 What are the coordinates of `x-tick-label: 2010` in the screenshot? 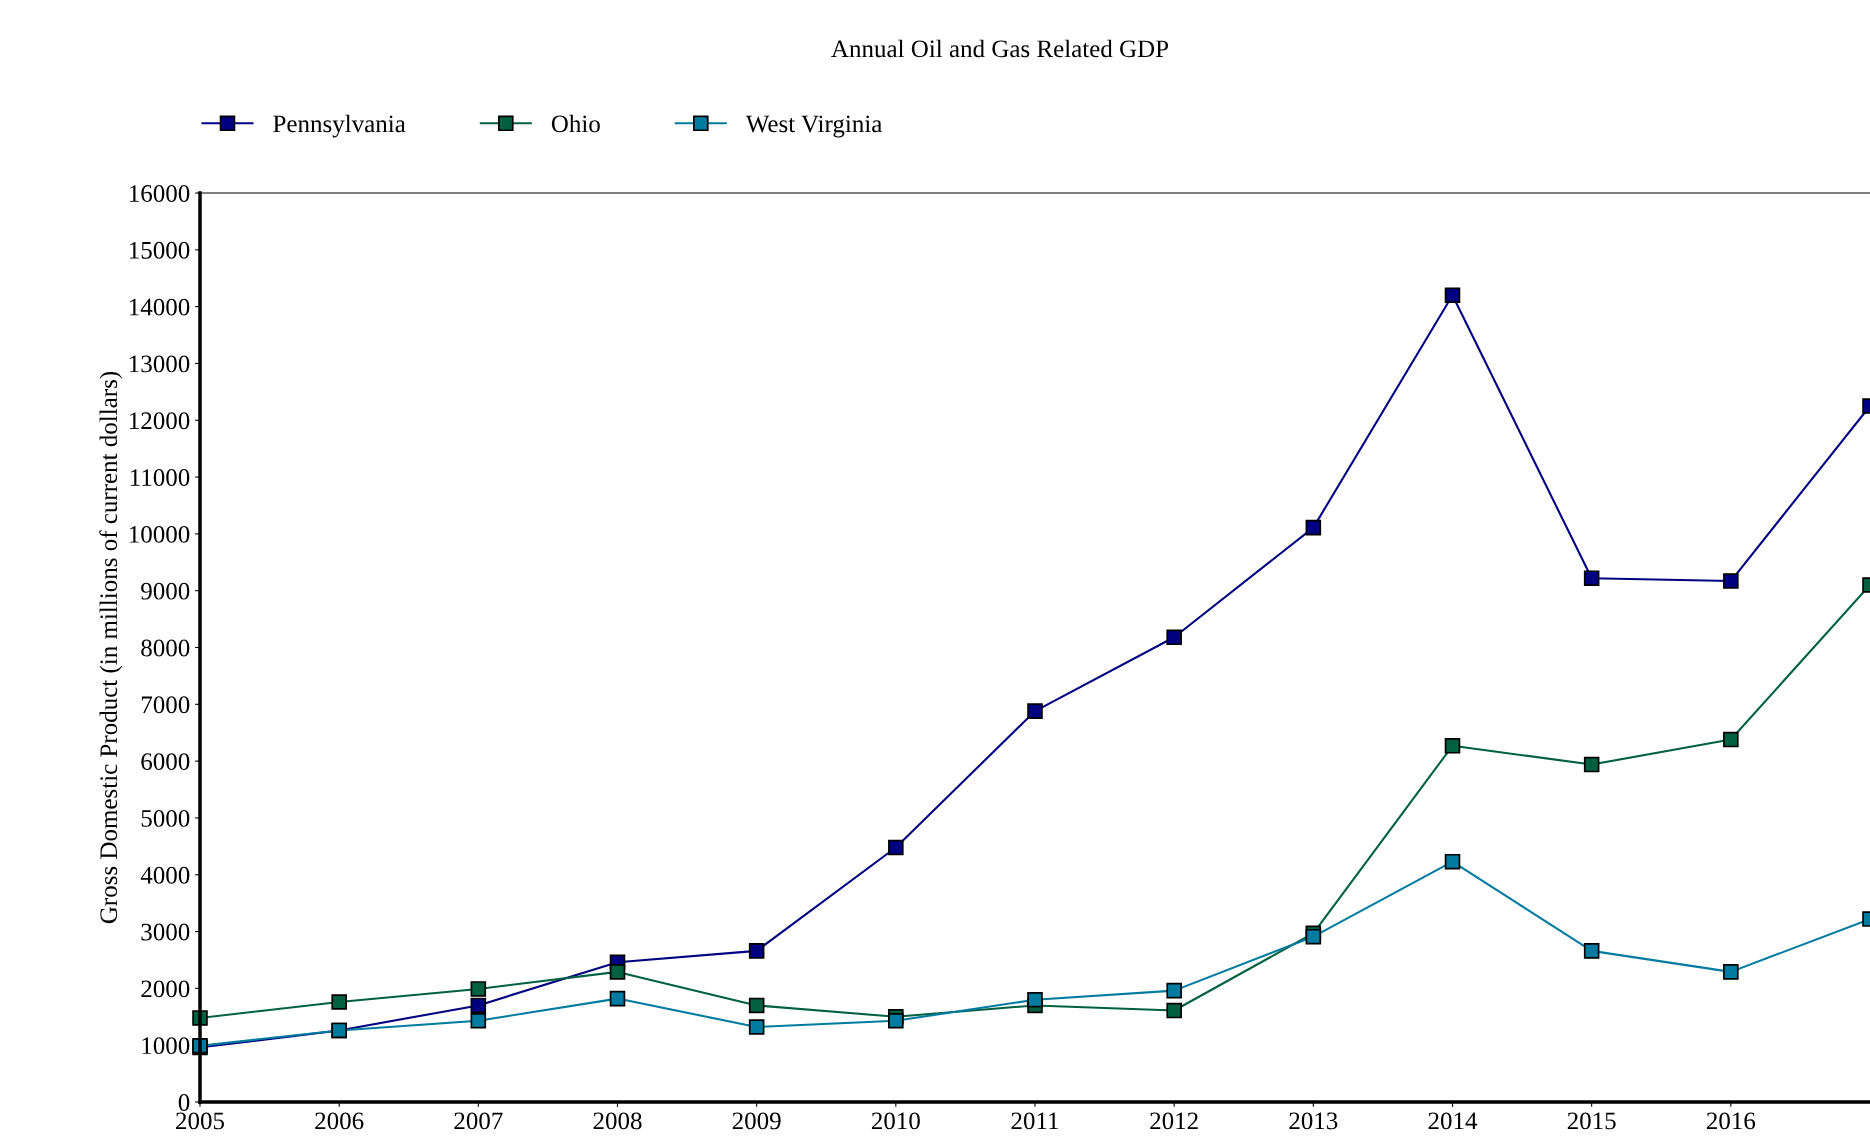 It's located at (895, 1121).